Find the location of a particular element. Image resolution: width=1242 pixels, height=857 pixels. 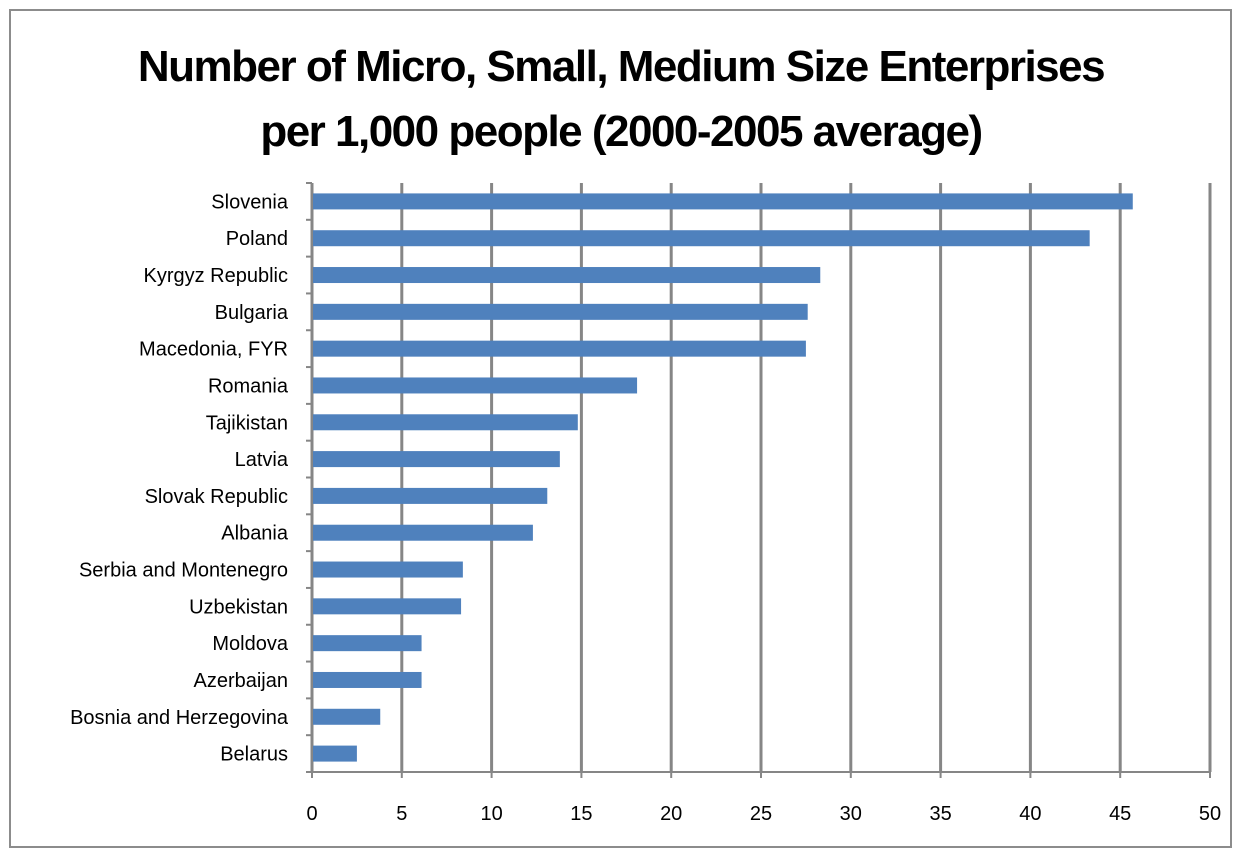

category-label: Bosnia and Herzegovina is located at coordinates (179, 718).